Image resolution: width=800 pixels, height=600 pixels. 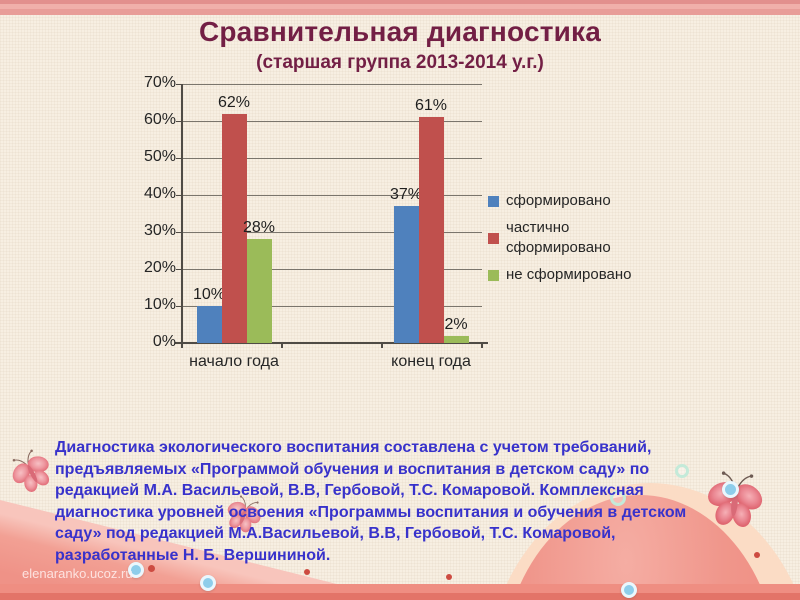 What do you see at coordinates (400, 592) in the screenshot?
I see `bottom-border-bar` at bounding box center [400, 592].